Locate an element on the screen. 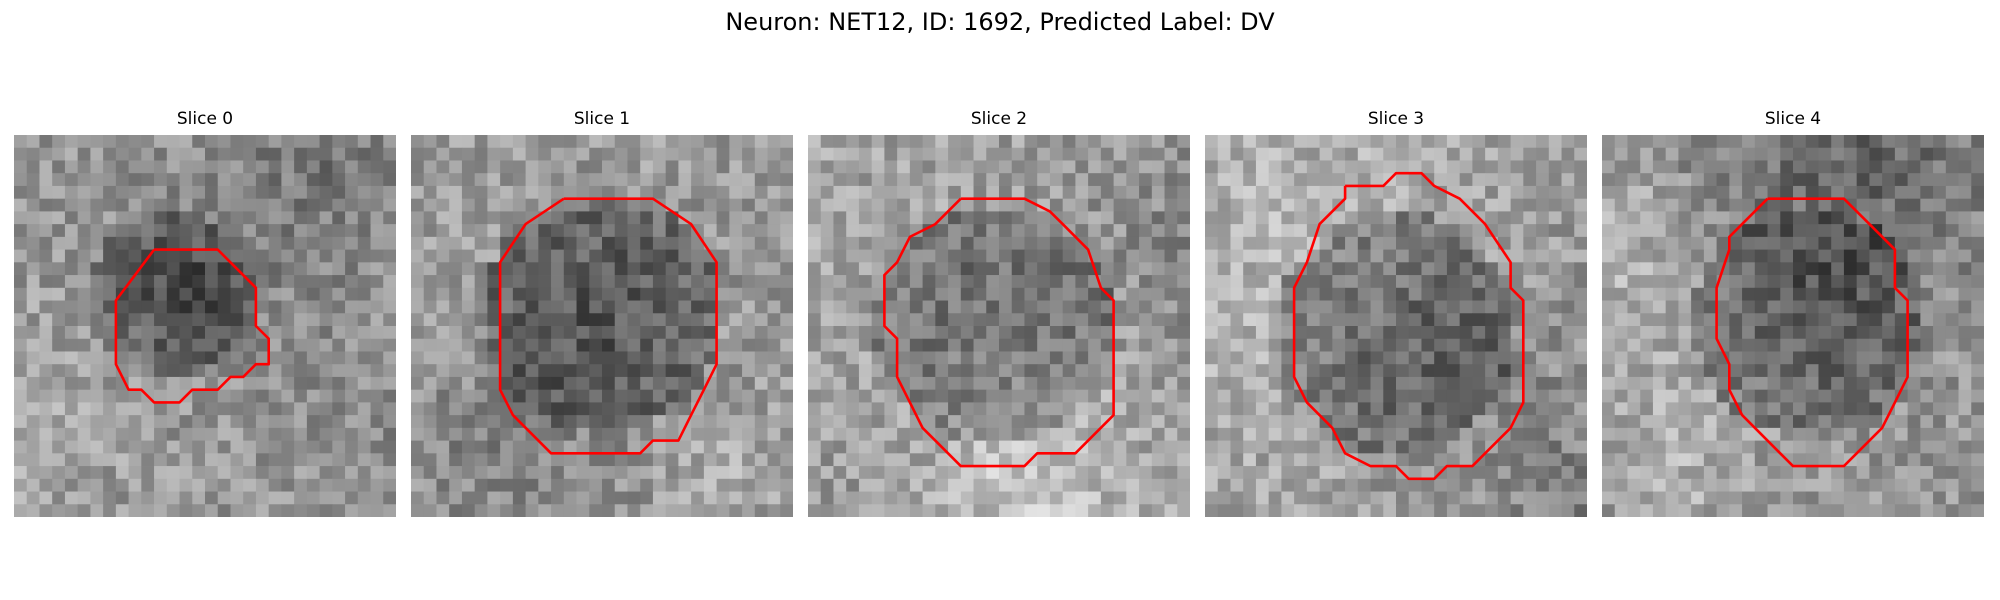  slice-panel-4: Slice 4 is located at coordinates (1793, 312).